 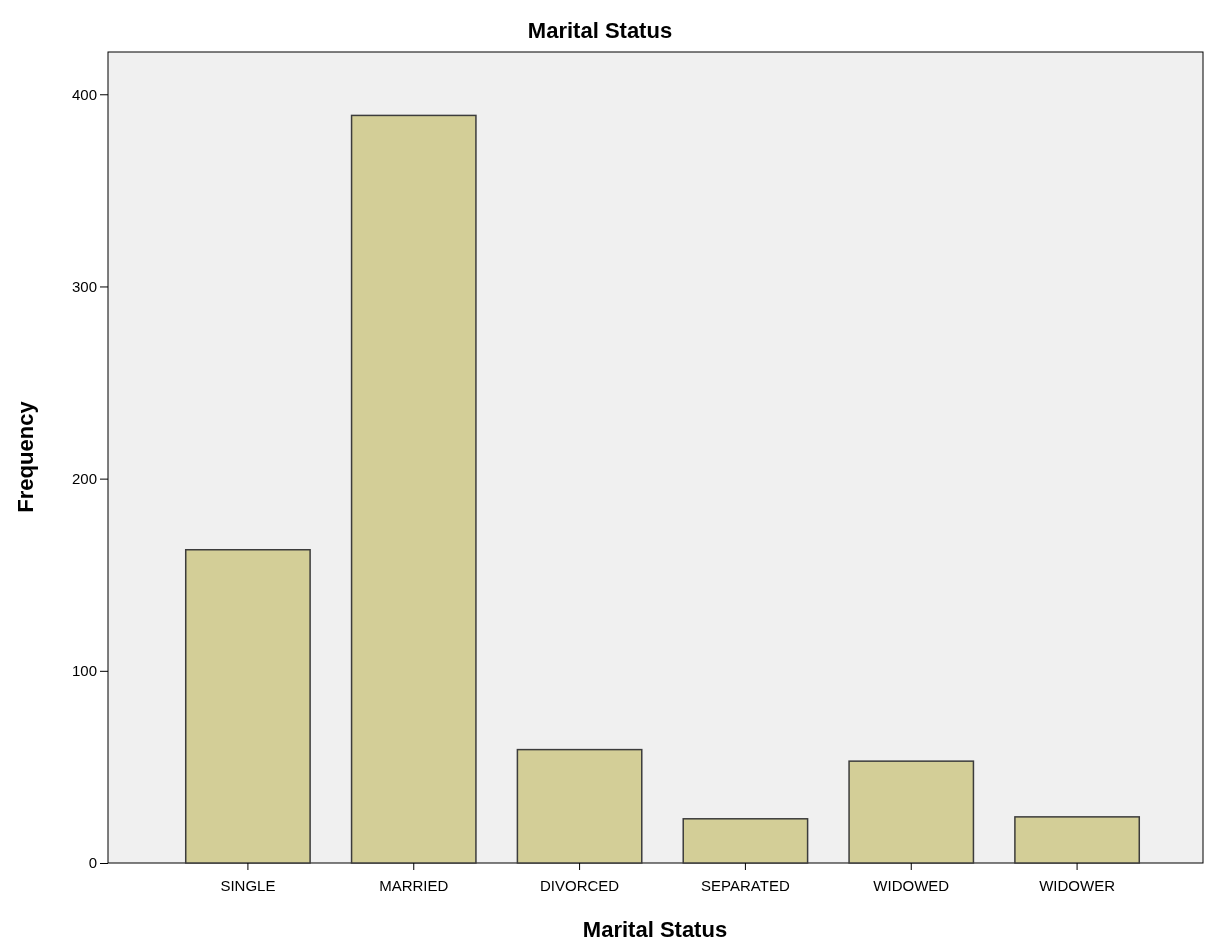 I want to click on y-tick-label: 200, so click(x=84, y=478).